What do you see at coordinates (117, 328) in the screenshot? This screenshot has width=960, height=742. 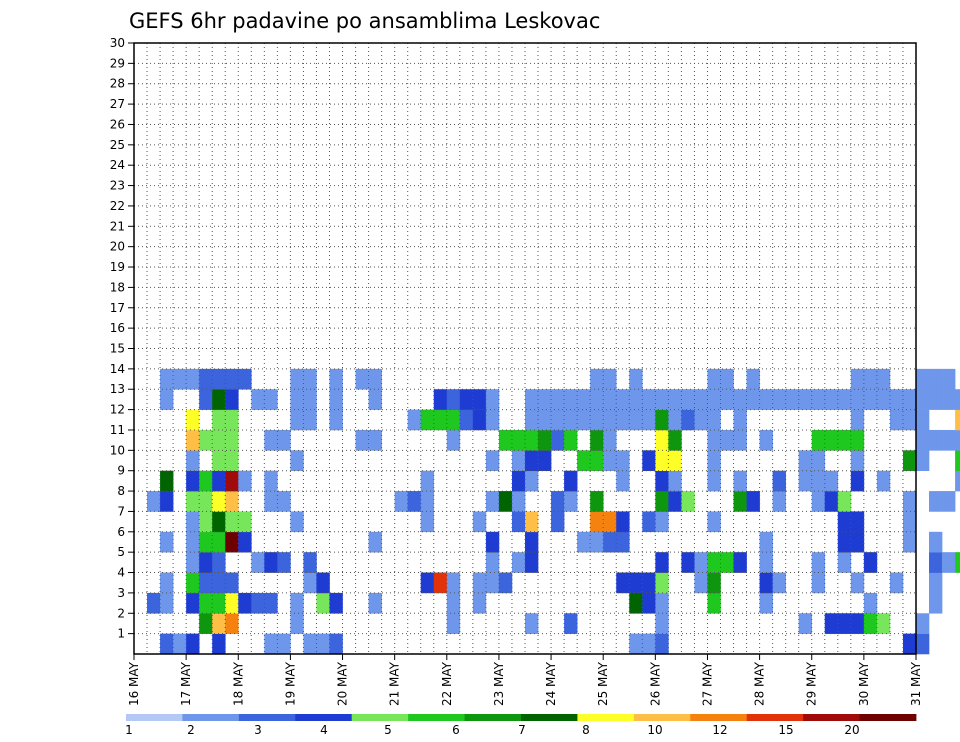 I see `y-tick-label: 16` at bounding box center [117, 328].